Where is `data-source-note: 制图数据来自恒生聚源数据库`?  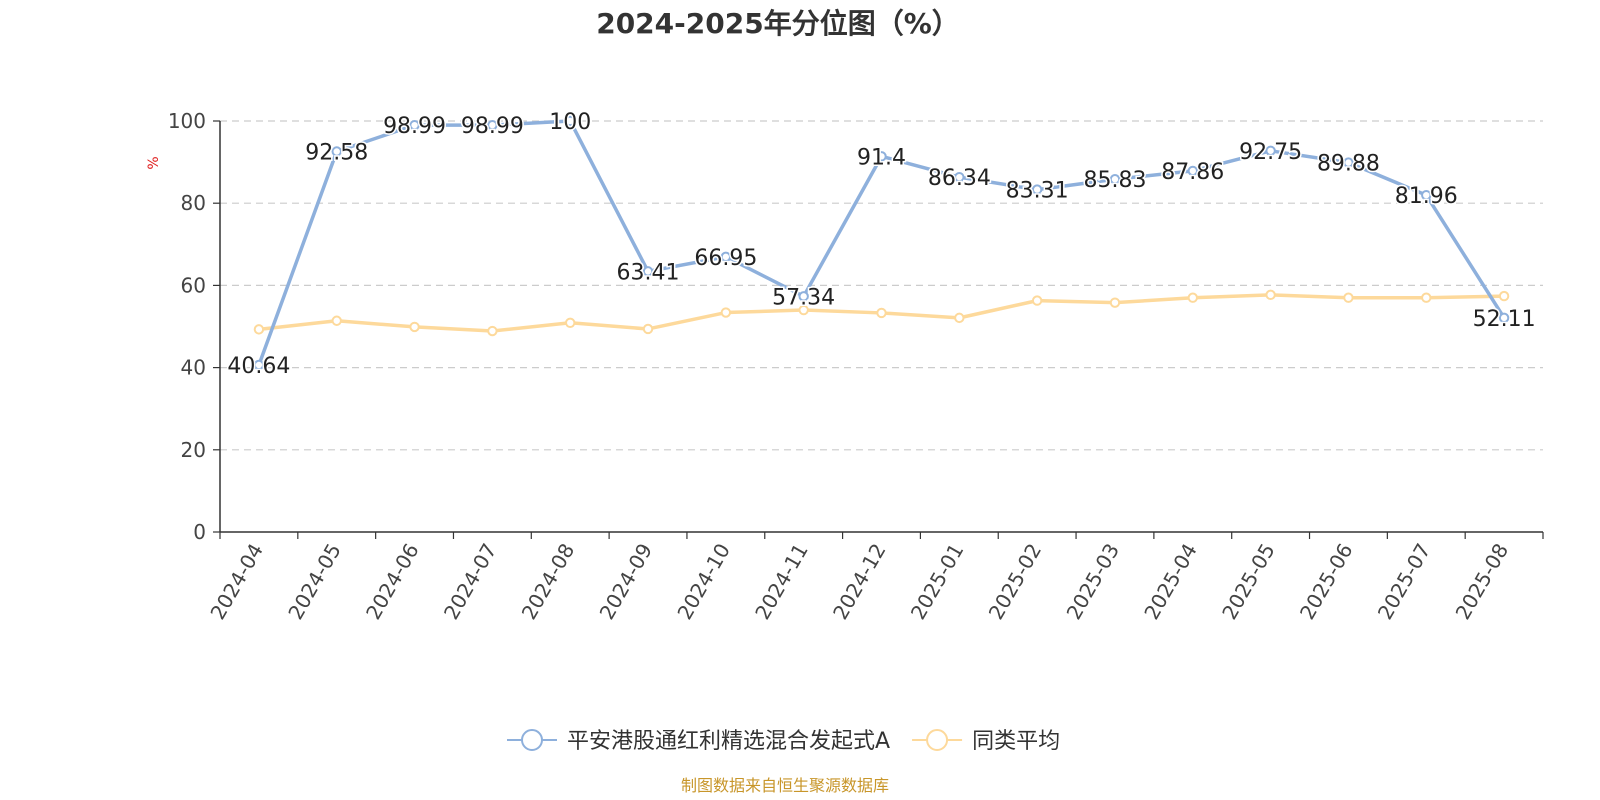 data-source-note: 制图数据来自恒生聚源数据库 is located at coordinates (785, 785).